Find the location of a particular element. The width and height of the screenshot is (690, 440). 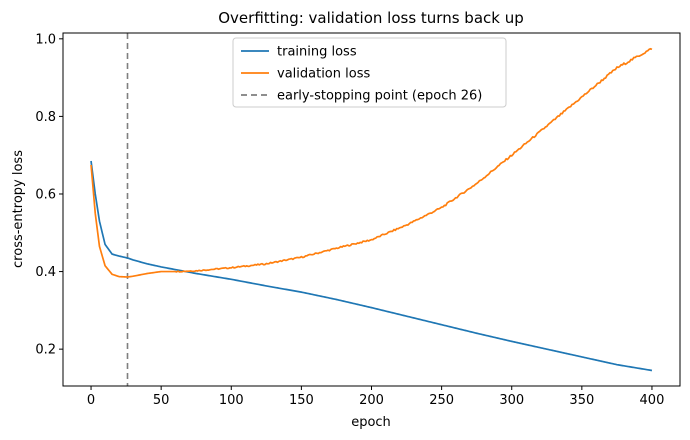

x-tick-label: 100 is located at coordinates (231, 400).